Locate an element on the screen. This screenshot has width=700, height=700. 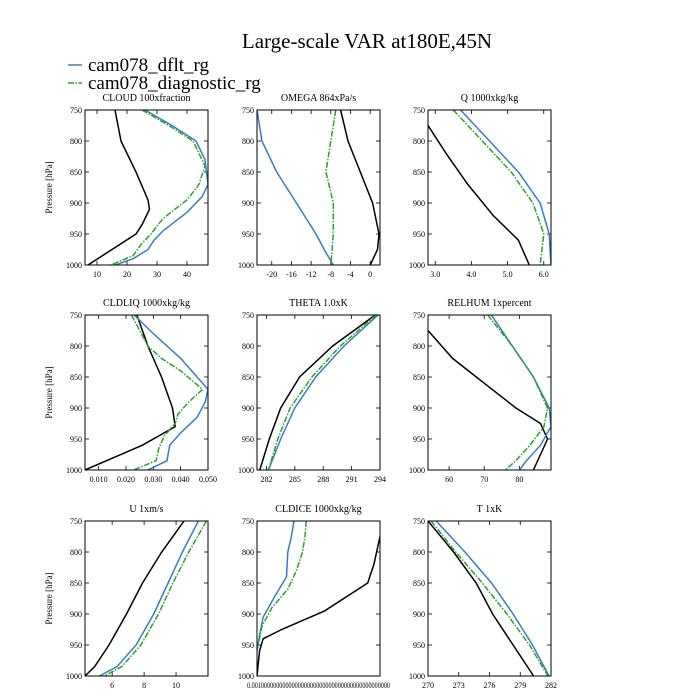
chart-2-ytick-label-4: 950 is located at coordinates (248, 234).